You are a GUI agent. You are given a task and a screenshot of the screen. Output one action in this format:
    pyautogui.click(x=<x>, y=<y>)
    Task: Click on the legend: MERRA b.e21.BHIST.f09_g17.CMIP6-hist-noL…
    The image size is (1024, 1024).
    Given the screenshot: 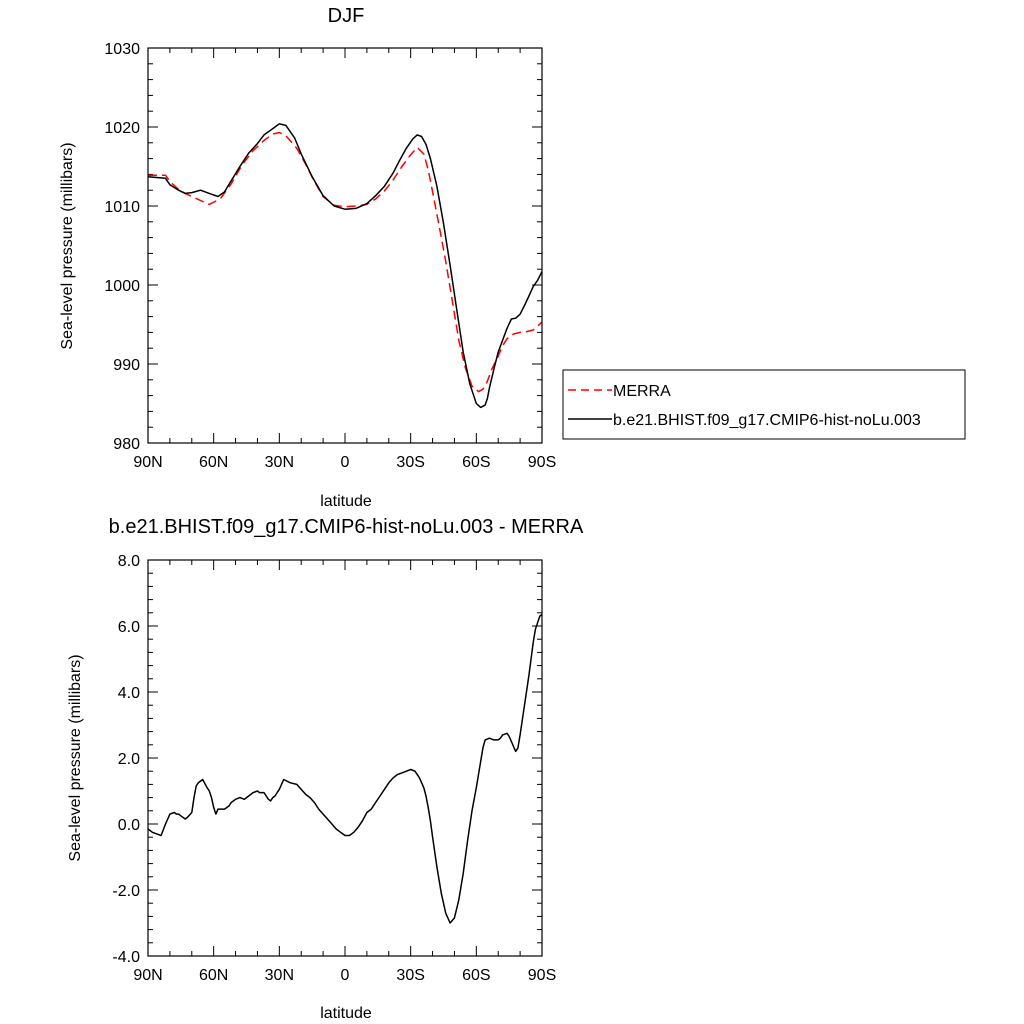 What is the action you would take?
    pyautogui.click(x=764, y=404)
    